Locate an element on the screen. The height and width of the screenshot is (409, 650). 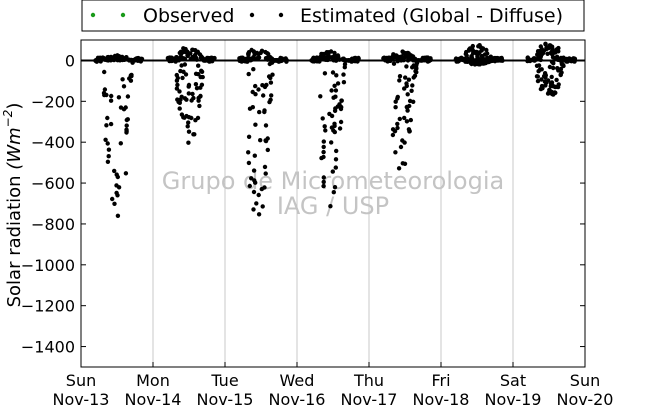
x-tick-date-5: Nov-18 is located at coordinates (441, 399).